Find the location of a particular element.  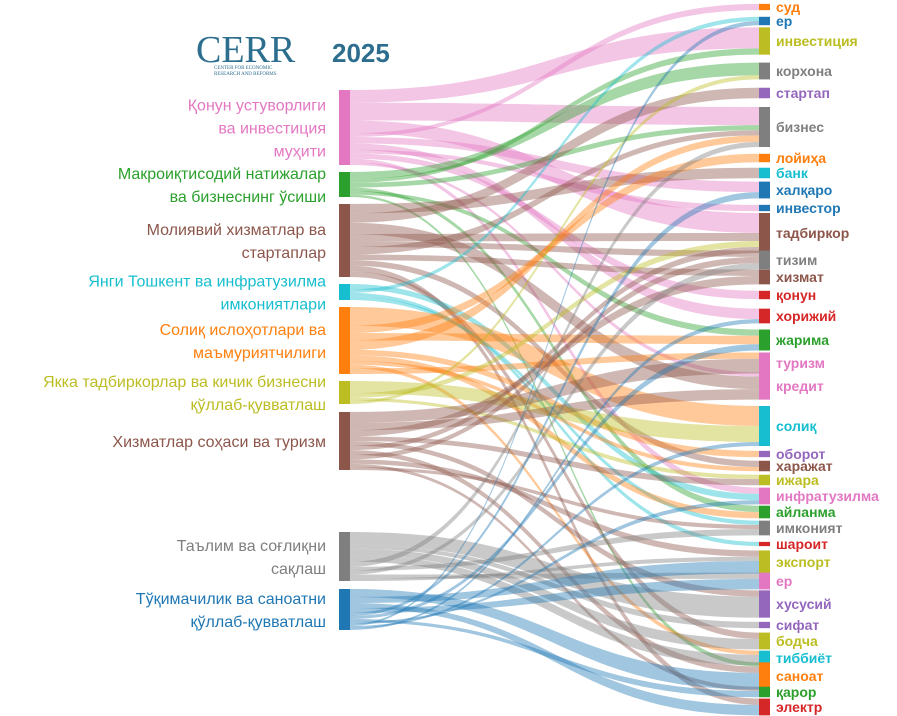

source-label-line: Хизматлар соҳаси ва туризм is located at coordinates (219, 442).